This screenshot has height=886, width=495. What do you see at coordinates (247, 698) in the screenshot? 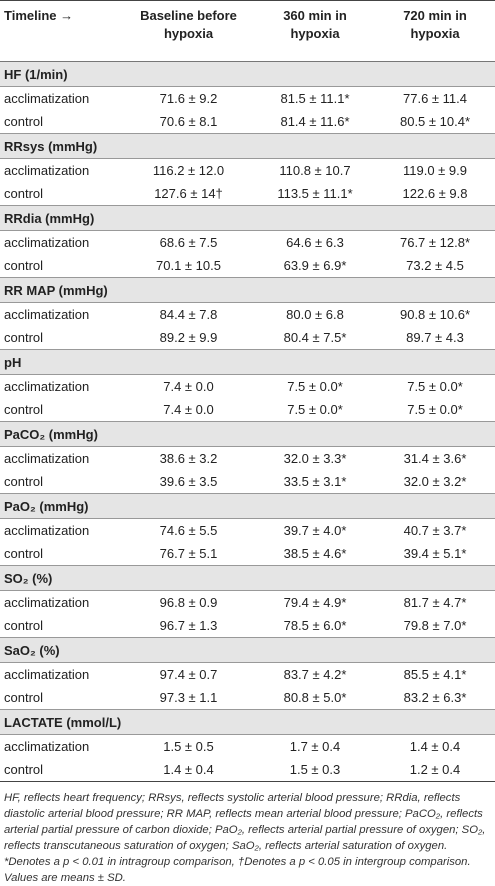
I see `data-row: control 97.3 ± 1.1 80.8 ± 5.0* 83.2 ± 6.3*` at bounding box center [247, 698].